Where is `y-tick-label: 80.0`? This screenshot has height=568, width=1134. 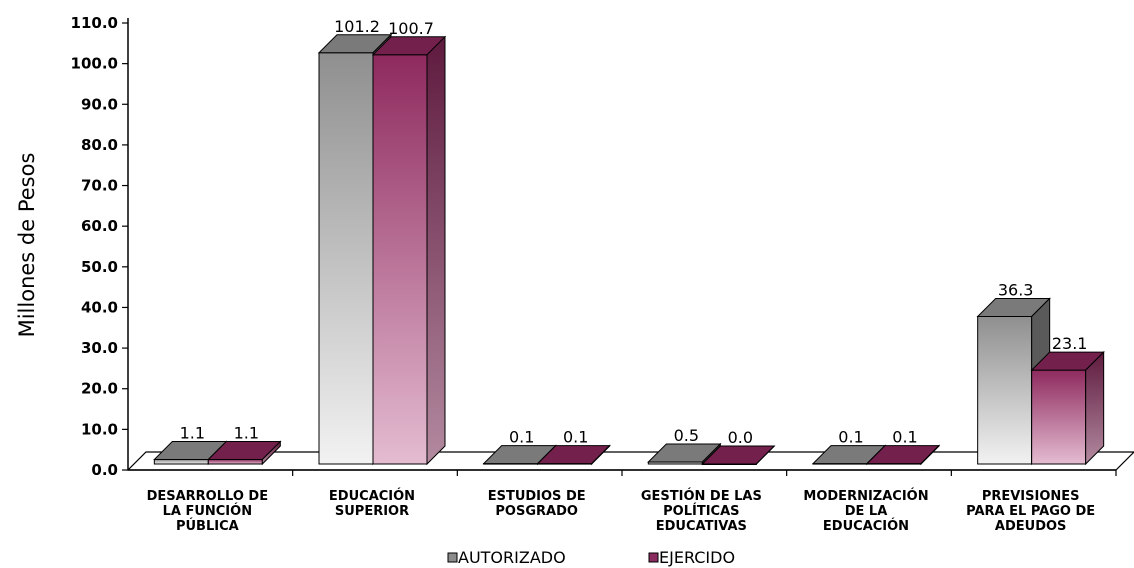 y-tick-label: 80.0 is located at coordinates (99, 145).